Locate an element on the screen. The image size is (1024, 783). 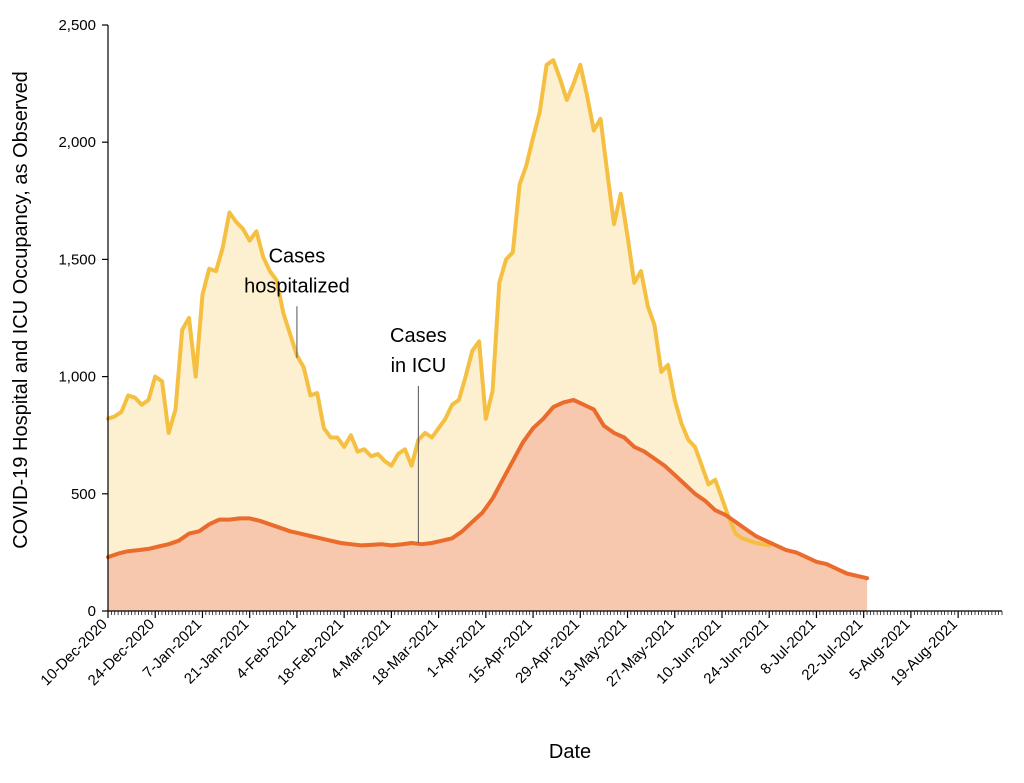
y-tick-label: 2,500 is located at coordinates (77, 25).